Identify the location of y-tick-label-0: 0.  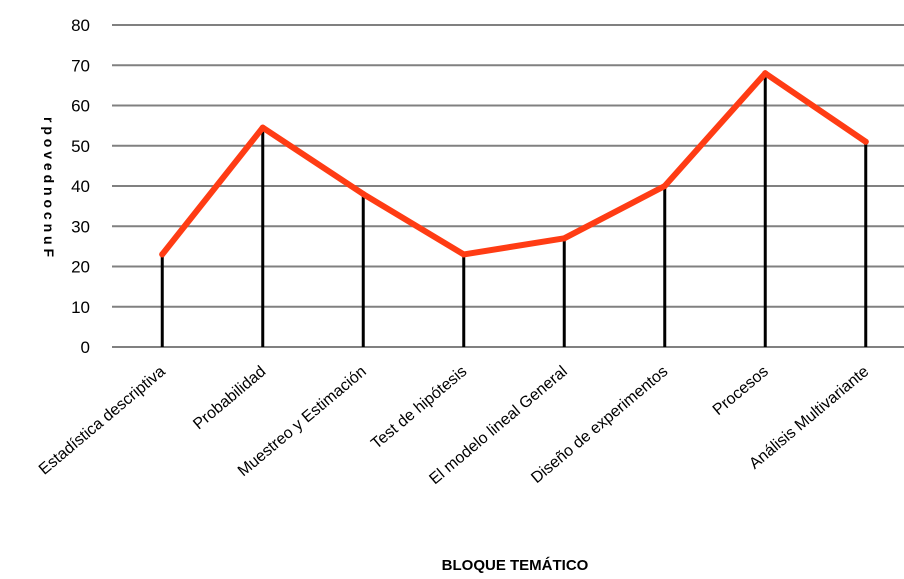
(85, 347).